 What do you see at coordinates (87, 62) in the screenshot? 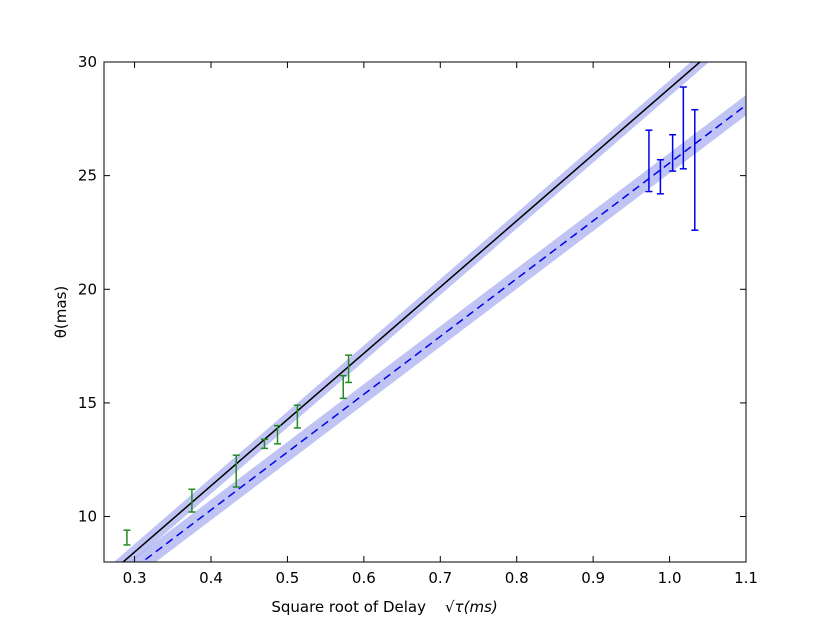
I see `y-tick-label: 30` at bounding box center [87, 62].